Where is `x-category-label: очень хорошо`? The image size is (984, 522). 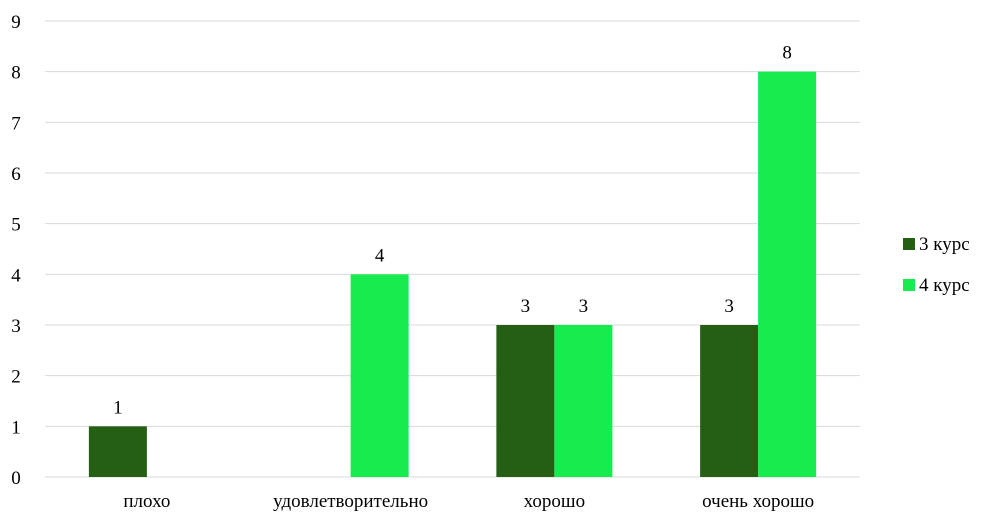 x-category-label: очень хорошо is located at coordinates (758, 501).